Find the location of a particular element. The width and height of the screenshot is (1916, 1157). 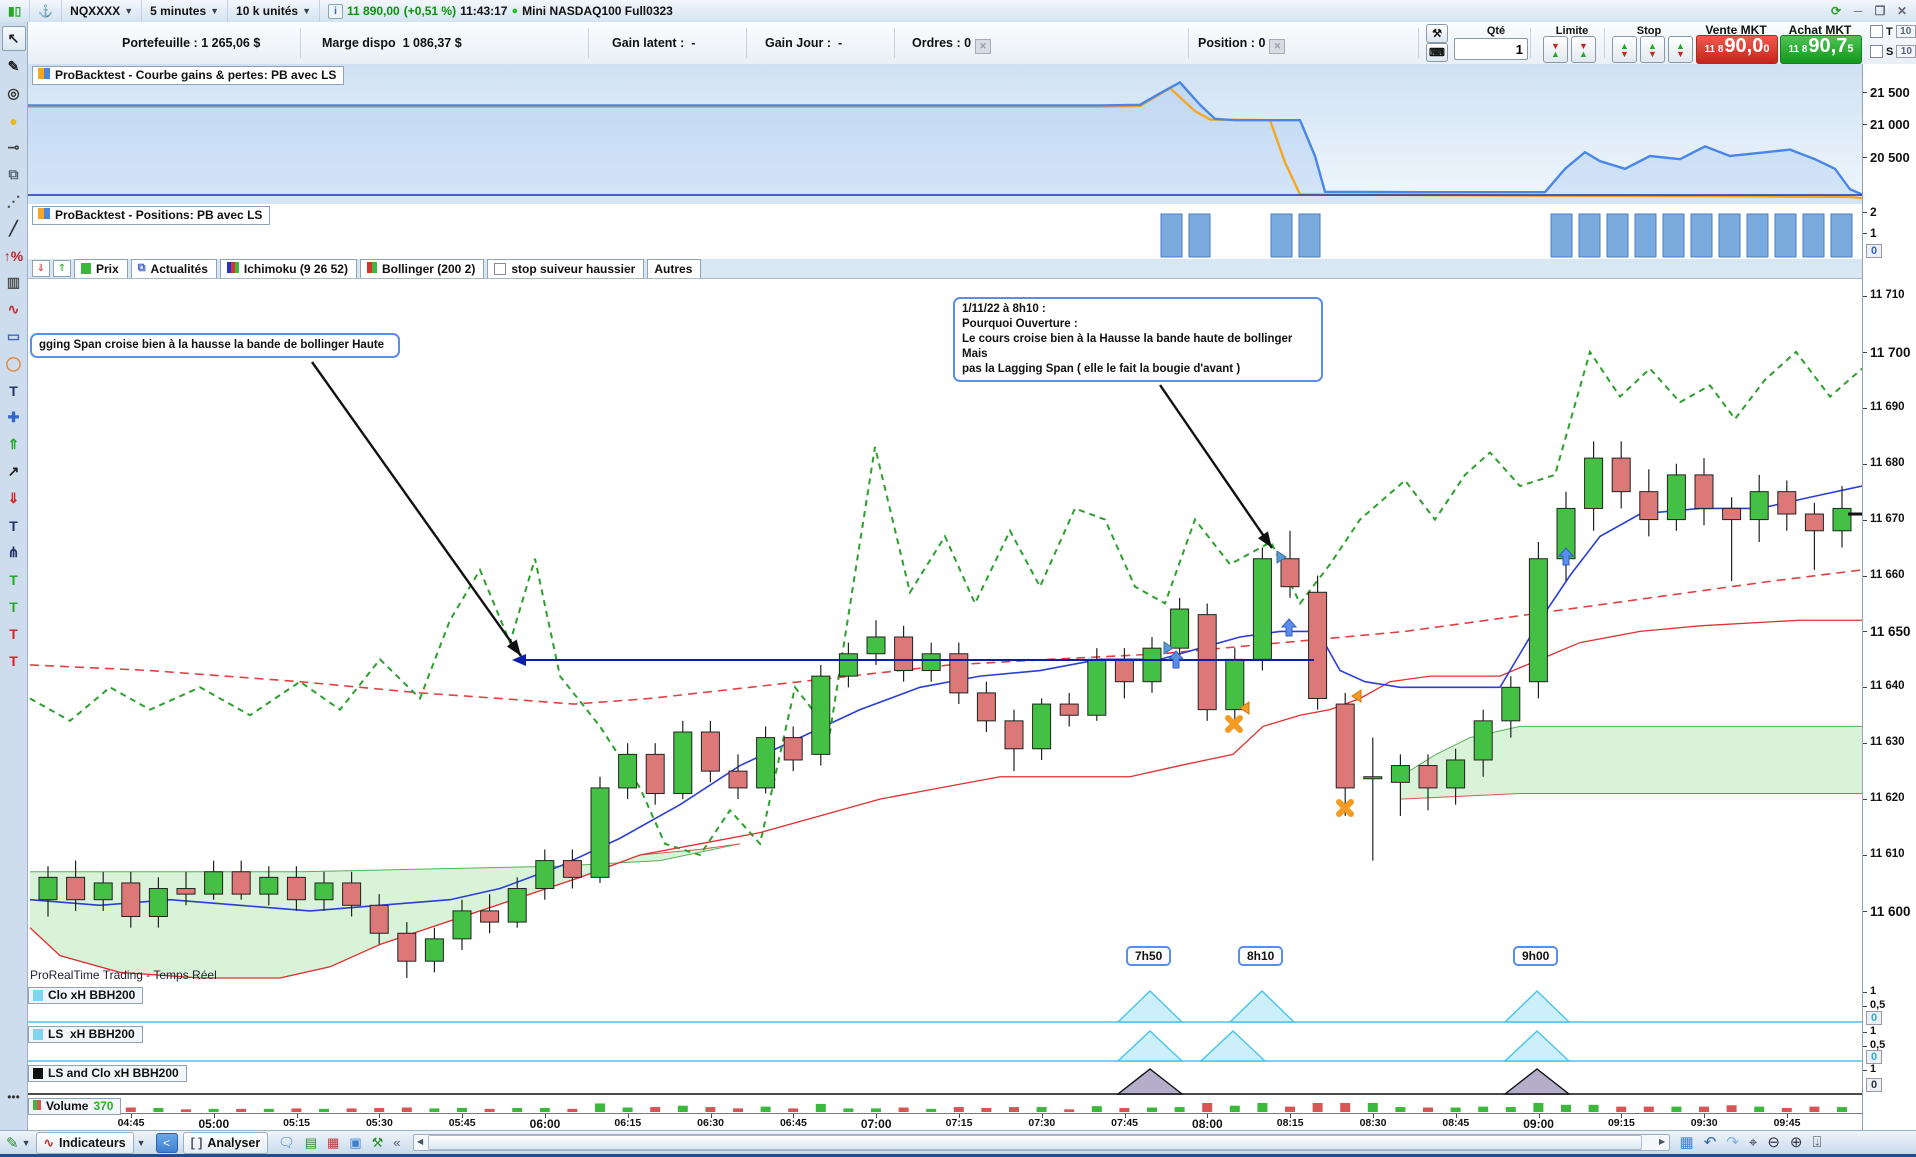

rectangle-icon: ▭ is located at coordinates (13, 336).